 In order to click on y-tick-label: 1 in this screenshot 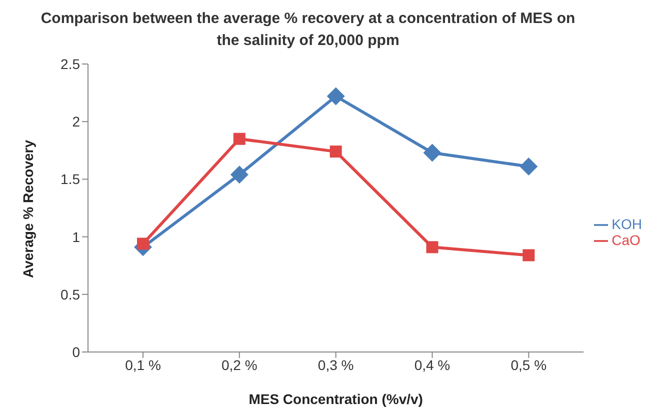, I will do `click(76, 236)`.